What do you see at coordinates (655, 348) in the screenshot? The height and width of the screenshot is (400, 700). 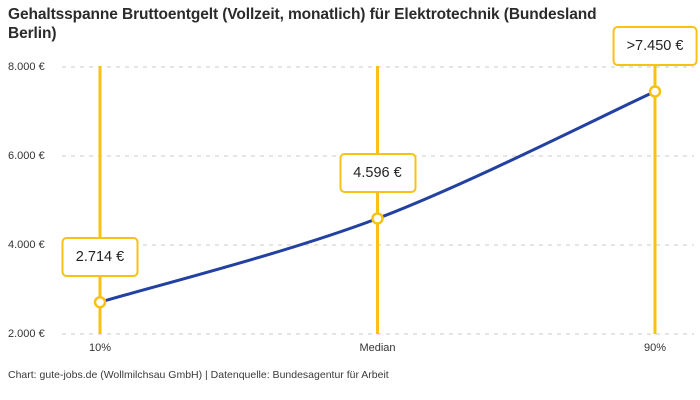 I see `x-axis-tick-label: 90%` at bounding box center [655, 348].